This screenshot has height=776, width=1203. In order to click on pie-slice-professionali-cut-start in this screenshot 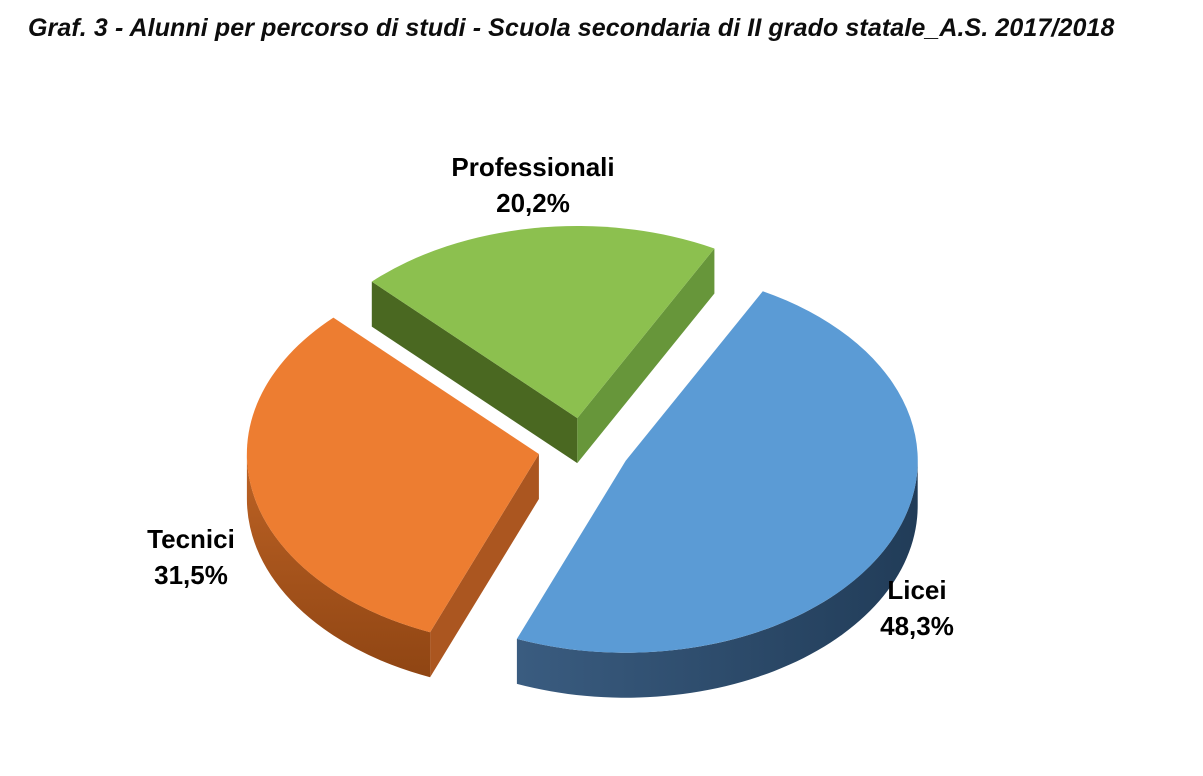, I will do `click(474, 372)`.